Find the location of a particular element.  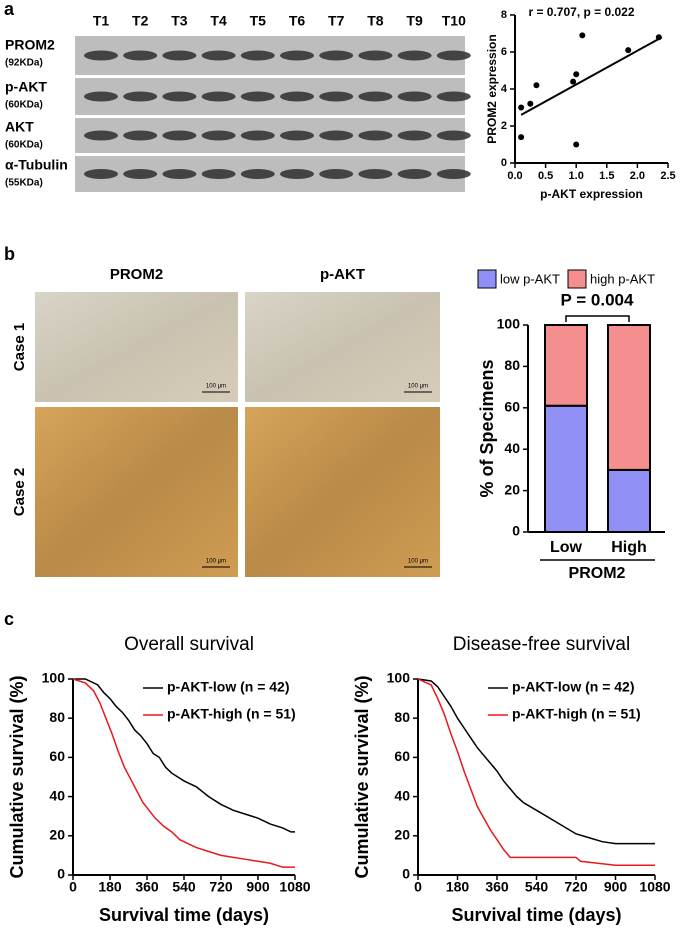

blot-row-size: (55KDa) is located at coordinates (24, 183).